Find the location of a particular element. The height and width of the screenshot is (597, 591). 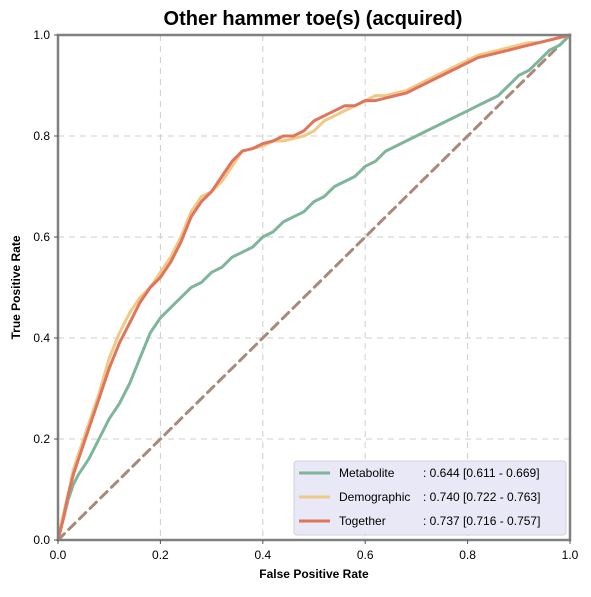

x-tick-label: 0.0 is located at coordinates (58, 555).